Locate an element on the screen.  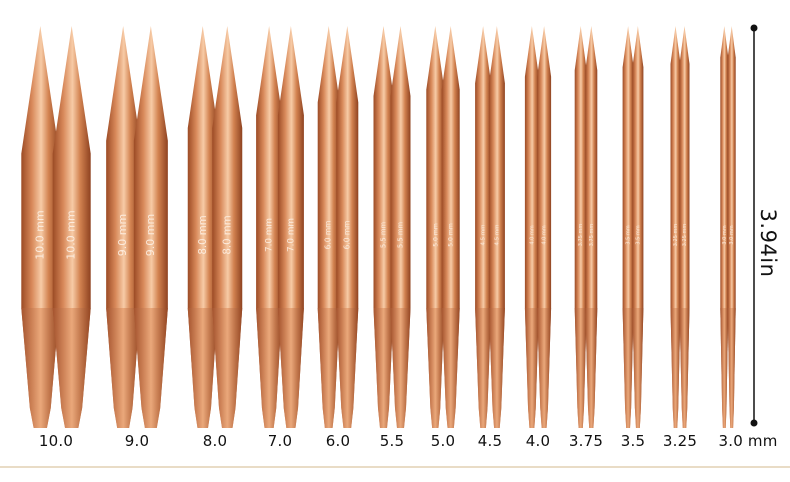
size-label: 3.0 mm is located at coordinates (748, 441).